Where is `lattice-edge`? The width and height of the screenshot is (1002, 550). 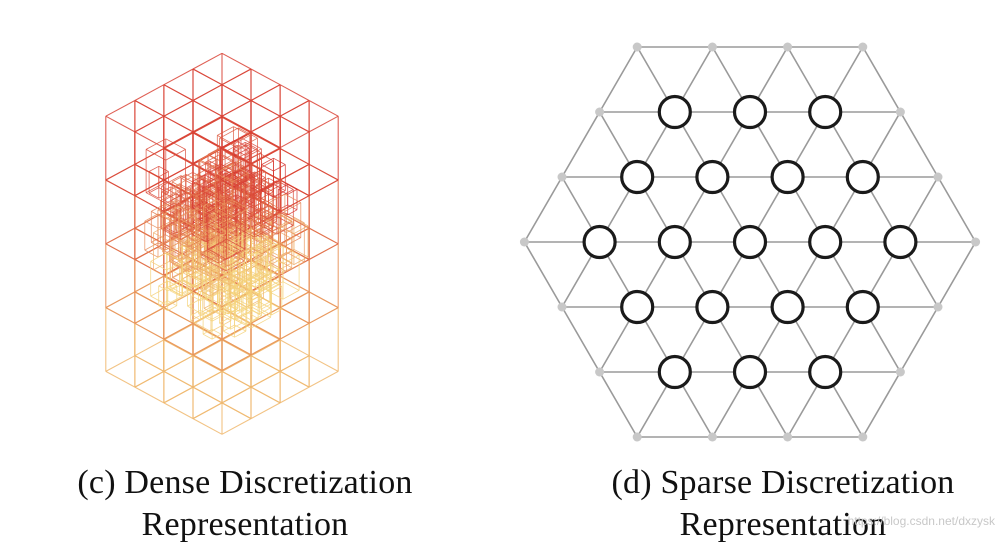 lattice-edge is located at coordinates (581, 144).